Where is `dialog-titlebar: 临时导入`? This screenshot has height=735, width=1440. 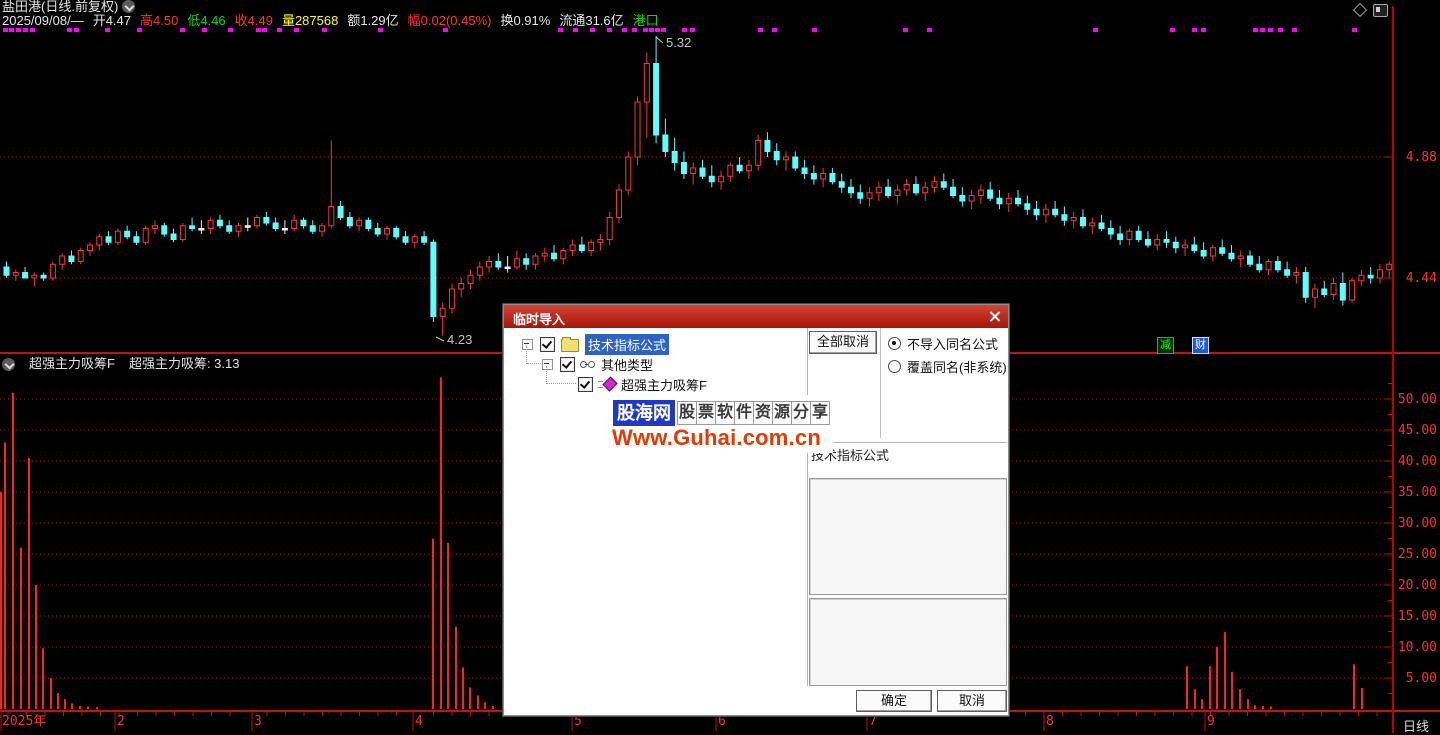 dialog-titlebar: 临时导入 is located at coordinates (756, 316).